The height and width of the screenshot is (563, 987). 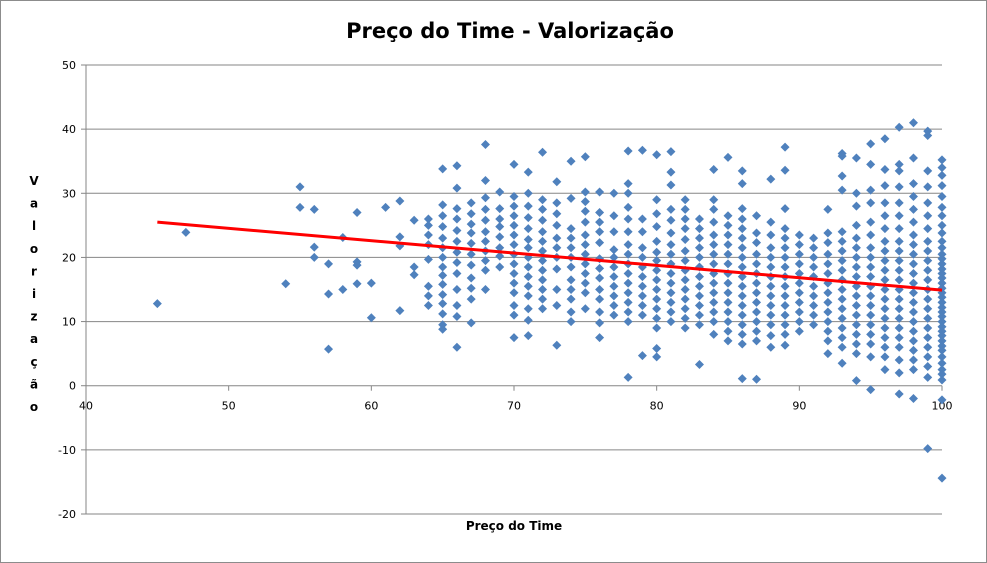 What do you see at coordinates (34, 294) in the screenshot?
I see `y-axis-title-char: i` at bounding box center [34, 294].